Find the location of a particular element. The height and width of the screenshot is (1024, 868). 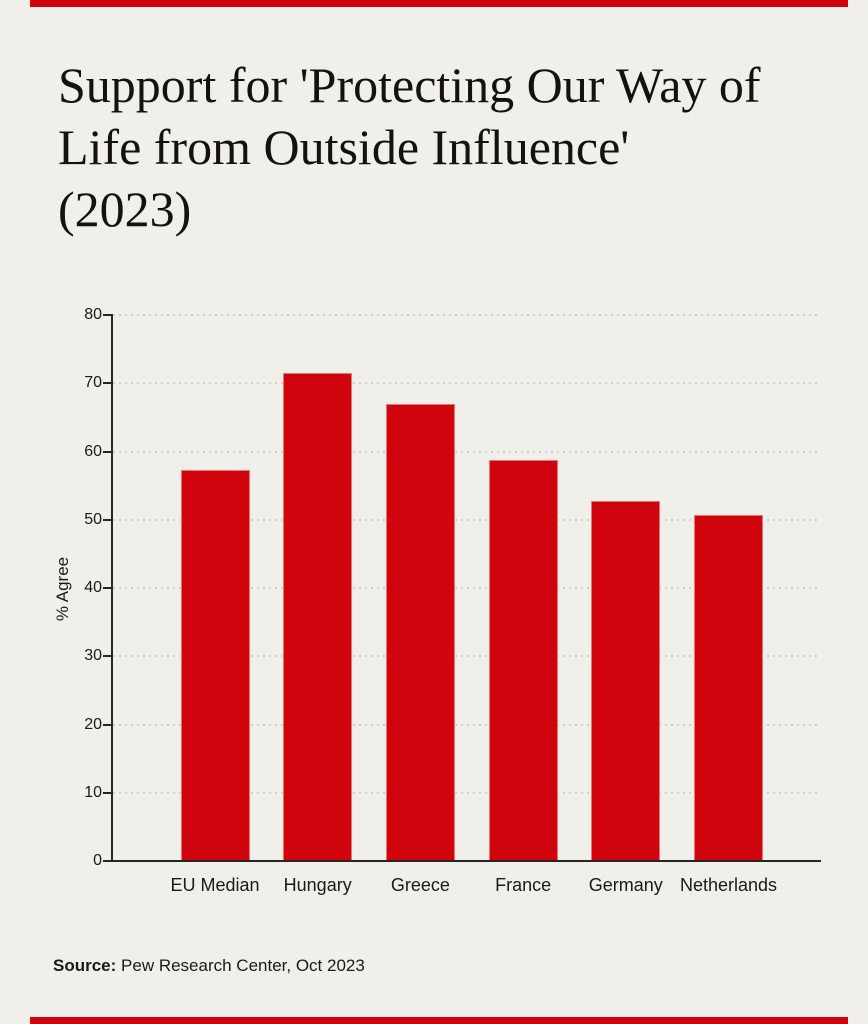

source-line: Source: Pew Research Center, Oct 2023 is located at coordinates (209, 966).